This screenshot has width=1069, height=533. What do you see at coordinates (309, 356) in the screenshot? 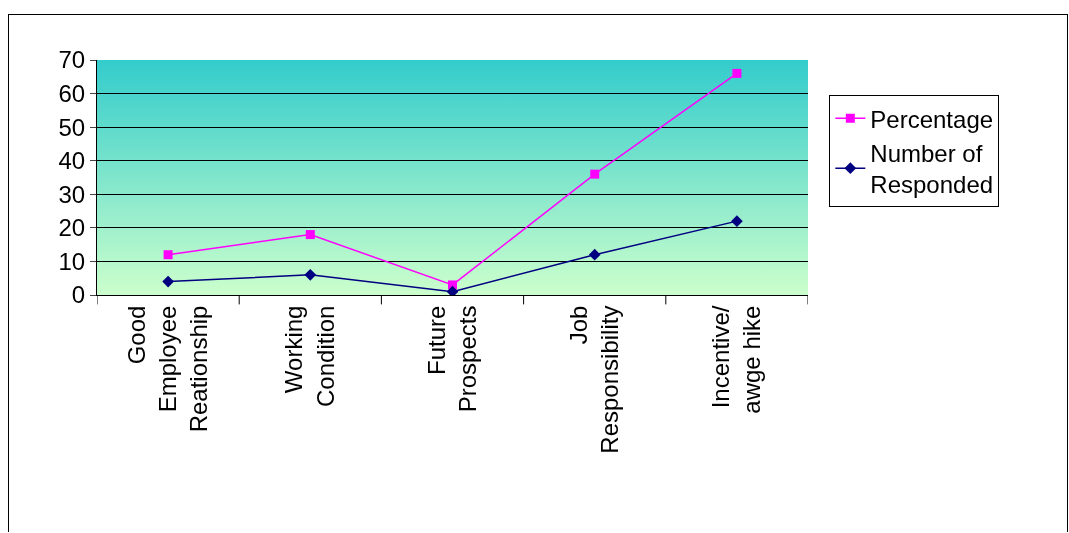
I see `x-tick-label: Working Condition` at bounding box center [309, 356].